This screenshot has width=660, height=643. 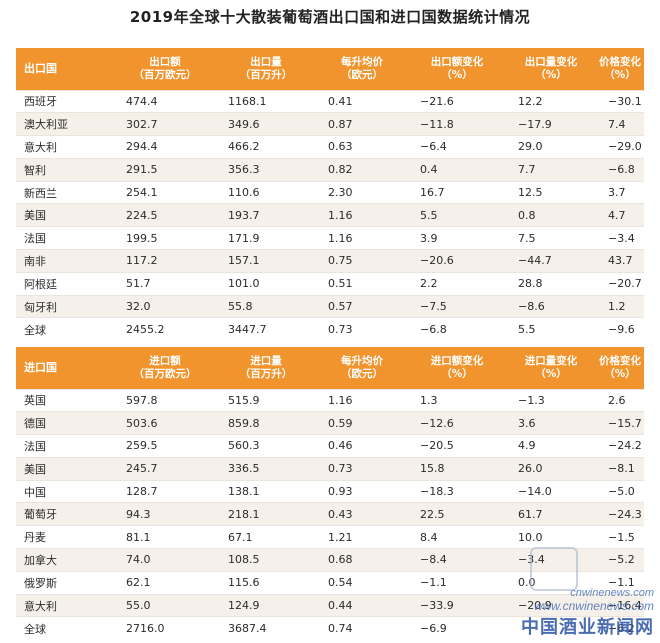 What do you see at coordinates (620, 147) in the screenshot?
I see `value-cell: −29.0` at bounding box center [620, 147].